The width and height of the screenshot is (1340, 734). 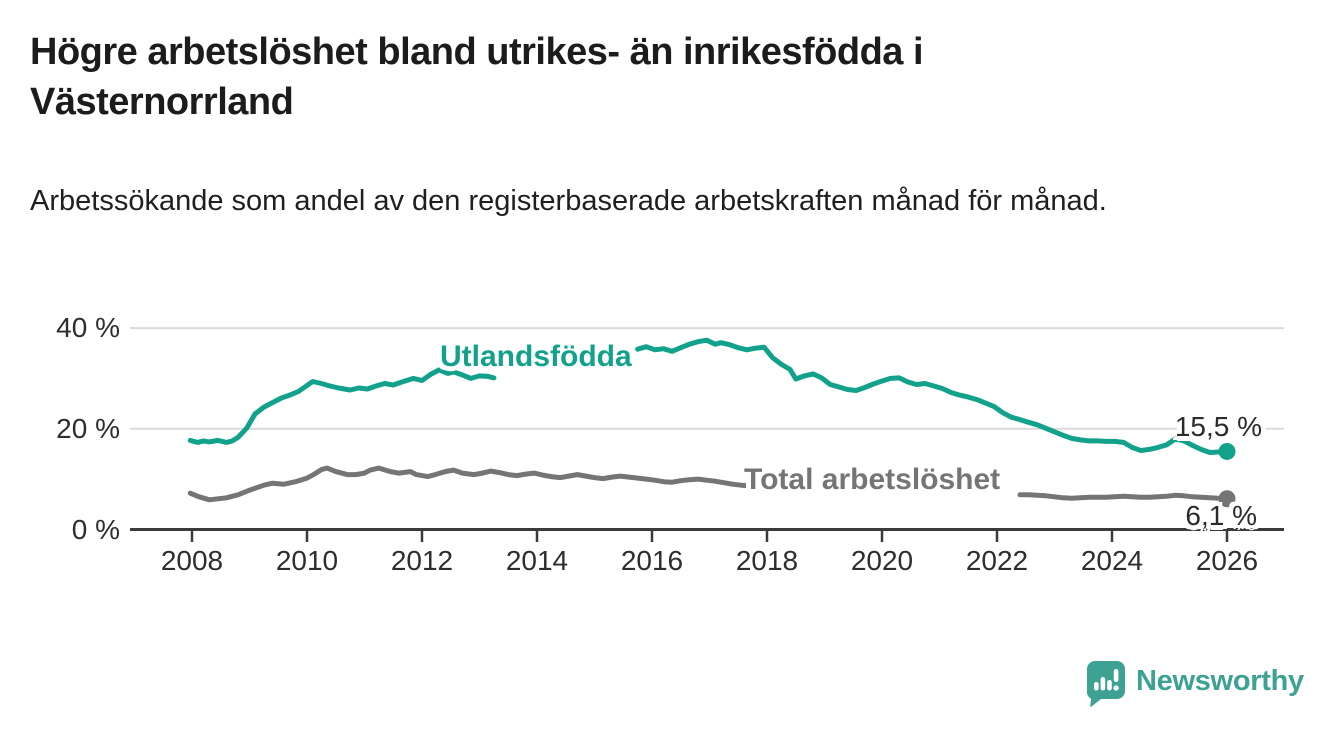 What do you see at coordinates (997, 560) in the screenshot?
I see `x-axis-tick-label: 2022` at bounding box center [997, 560].